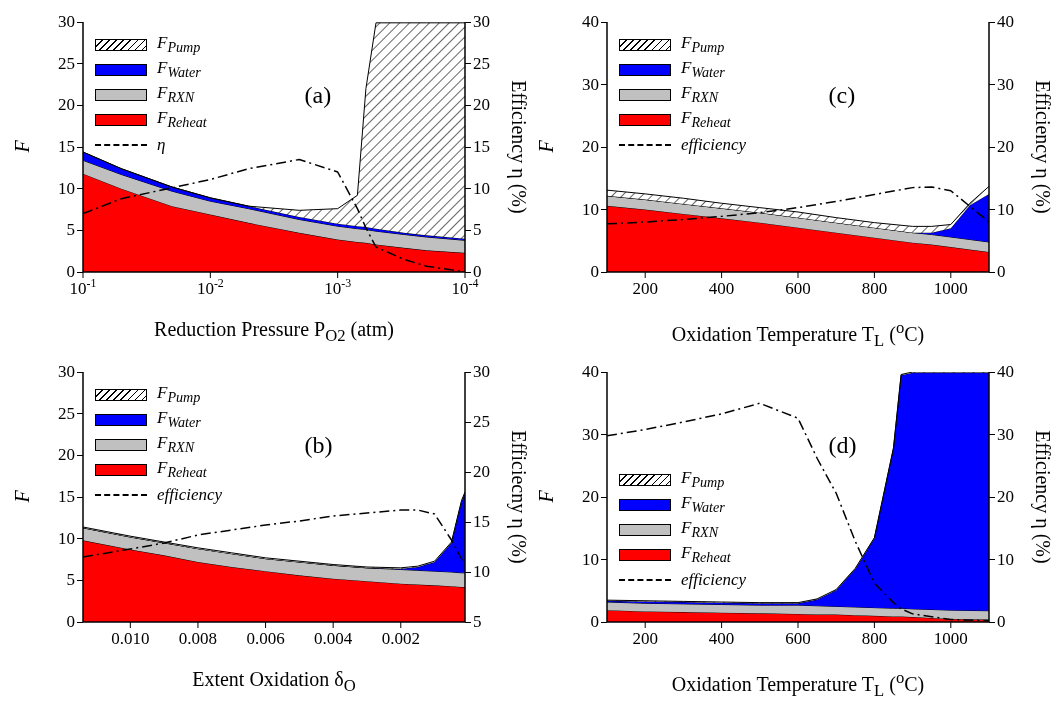 The height and width of the screenshot is (716, 1064). What do you see at coordinates (318, 95) in the screenshot?
I see `annotation: (a)` at bounding box center [318, 95].